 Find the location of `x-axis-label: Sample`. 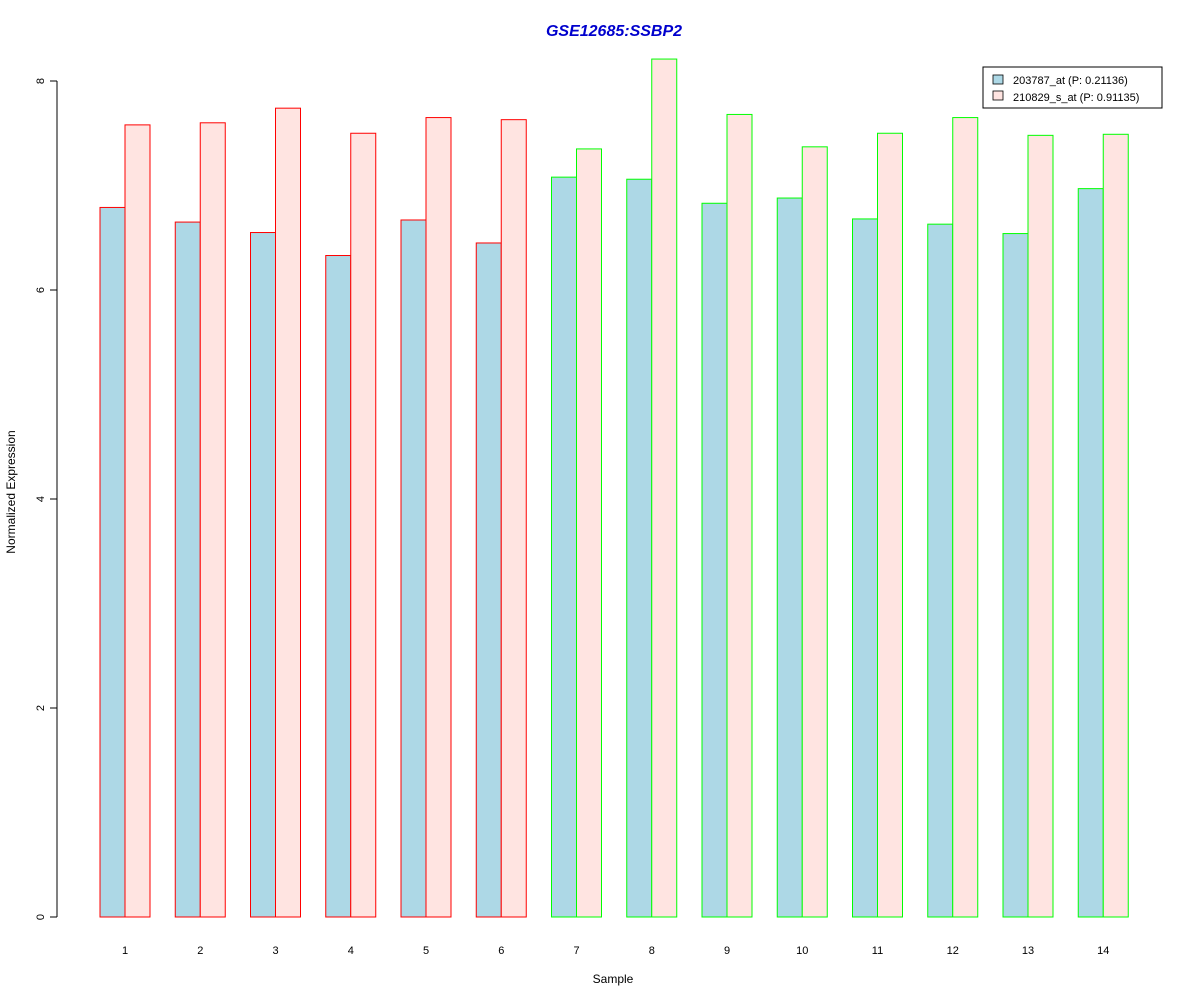

x-axis-label: Sample is located at coordinates (613, 979).